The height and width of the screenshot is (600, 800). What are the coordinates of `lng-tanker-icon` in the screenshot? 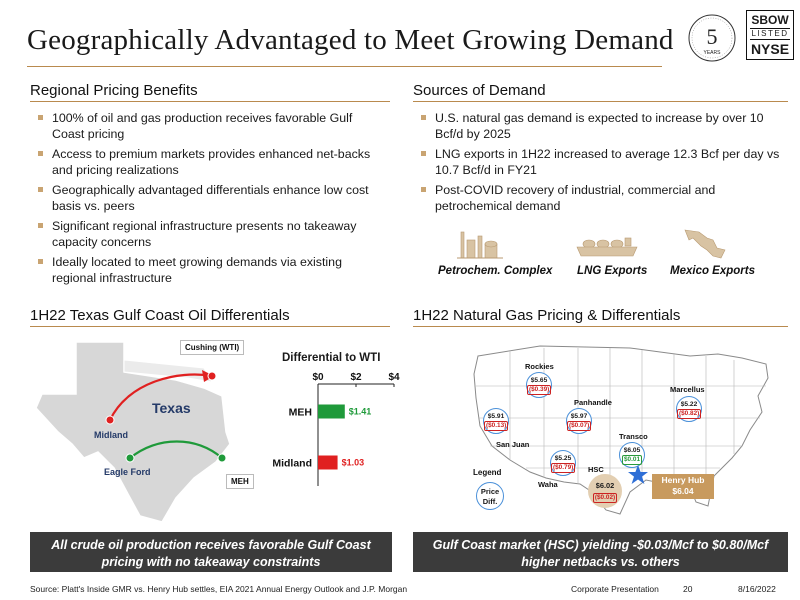 It's located at (607, 247).